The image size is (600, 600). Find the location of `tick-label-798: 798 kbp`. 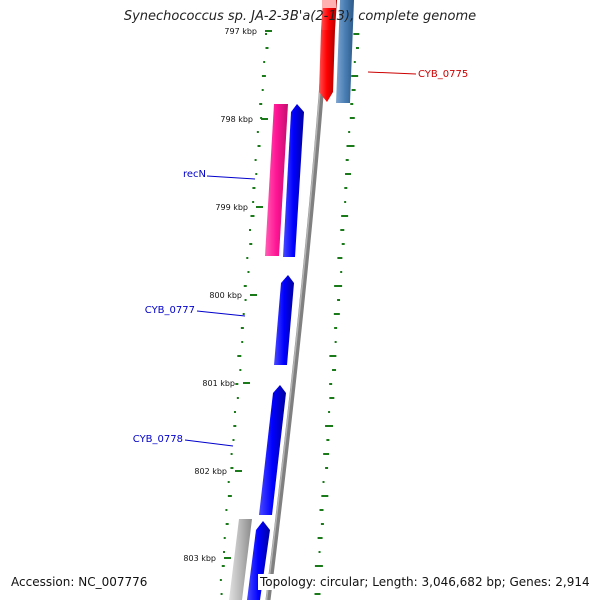

tick-label-798: 798 kbp is located at coordinates (236, 119).